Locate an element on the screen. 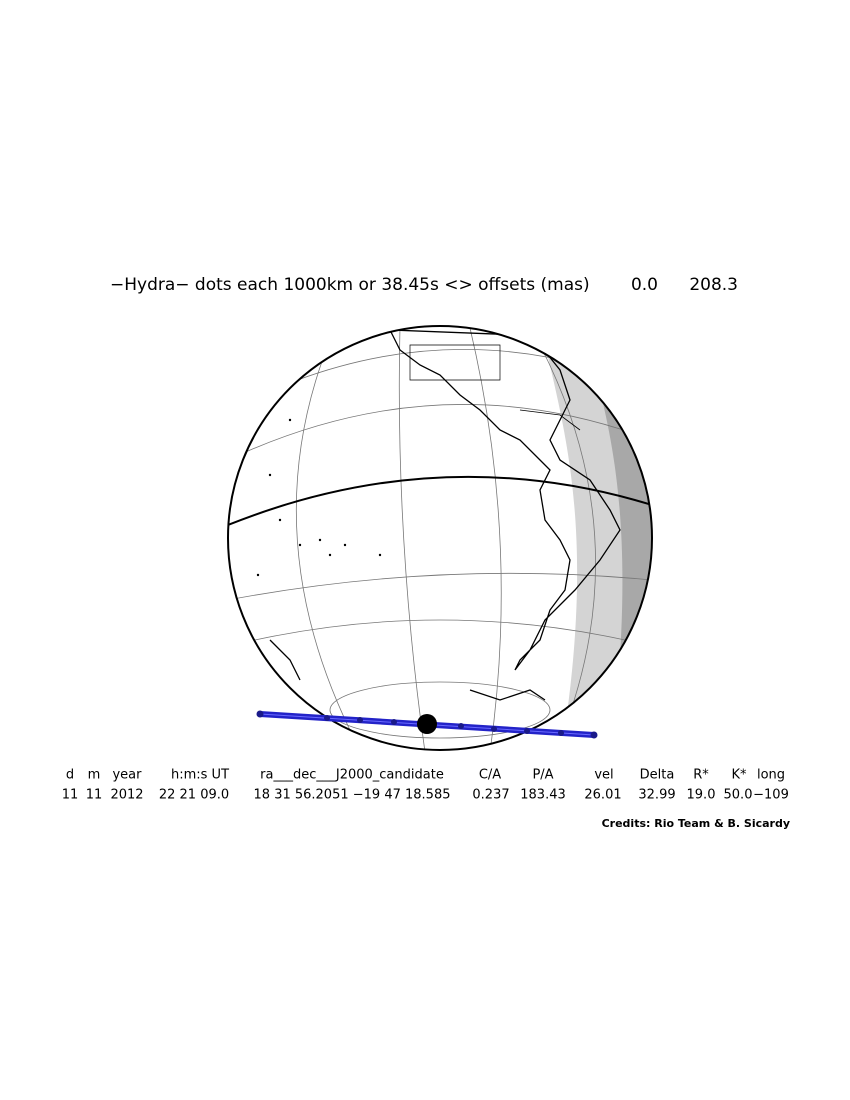  column-header: K* is located at coordinates (739, 775).